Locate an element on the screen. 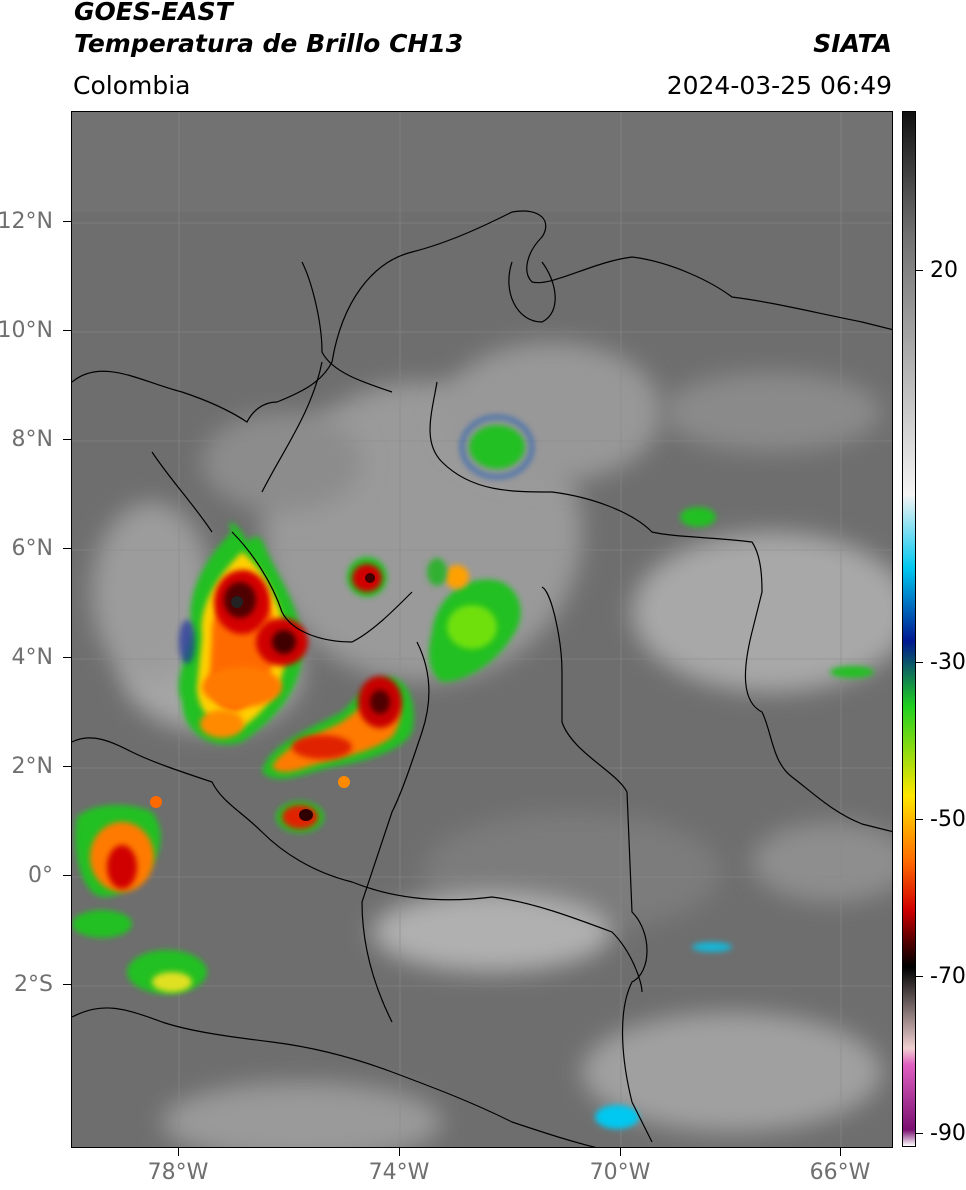 Image resolution: width=966 pixels, height=1190 pixels. storm-cell-south is located at coordinates (313, 804).